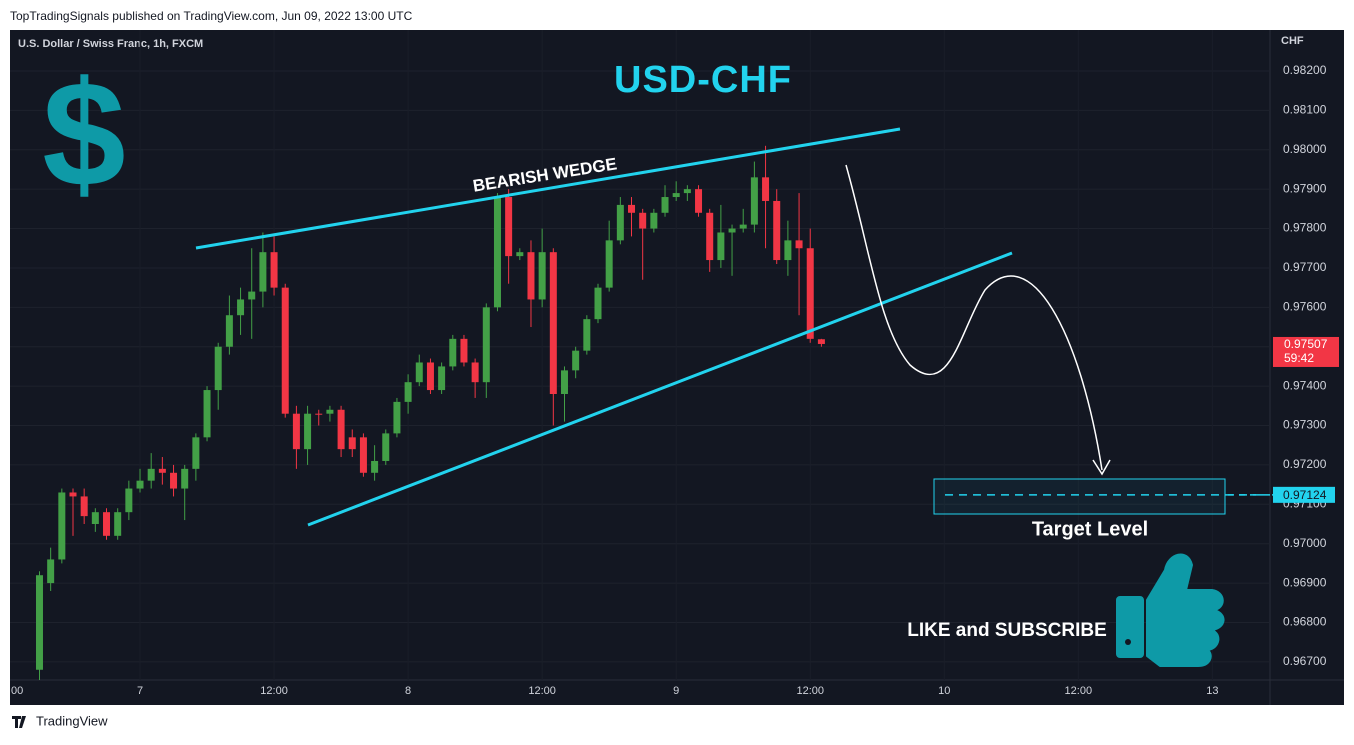 The image size is (1354, 745). What do you see at coordinates (140, 691) in the screenshot?
I see `x-tick-label: 7` at bounding box center [140, 691].